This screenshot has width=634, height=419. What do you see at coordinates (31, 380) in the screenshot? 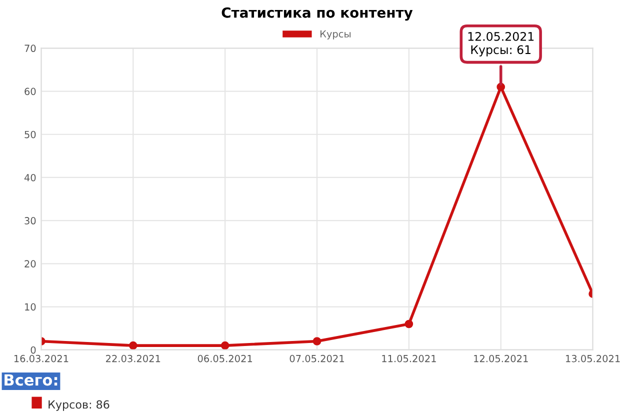
I see `text: Всего:` at bounding box center [31, 380].